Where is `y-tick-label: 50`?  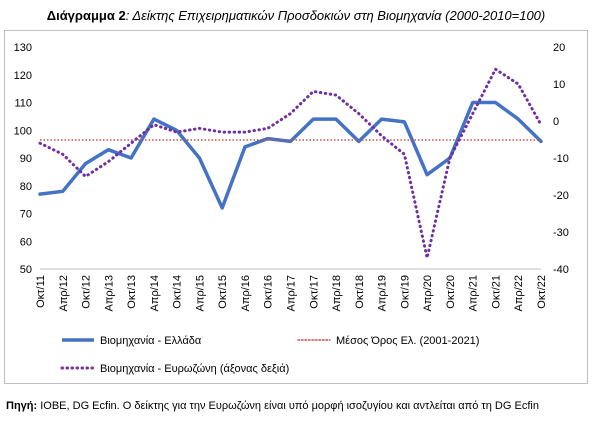
y-tick-label: 50 is located at coordinates (26, 270).